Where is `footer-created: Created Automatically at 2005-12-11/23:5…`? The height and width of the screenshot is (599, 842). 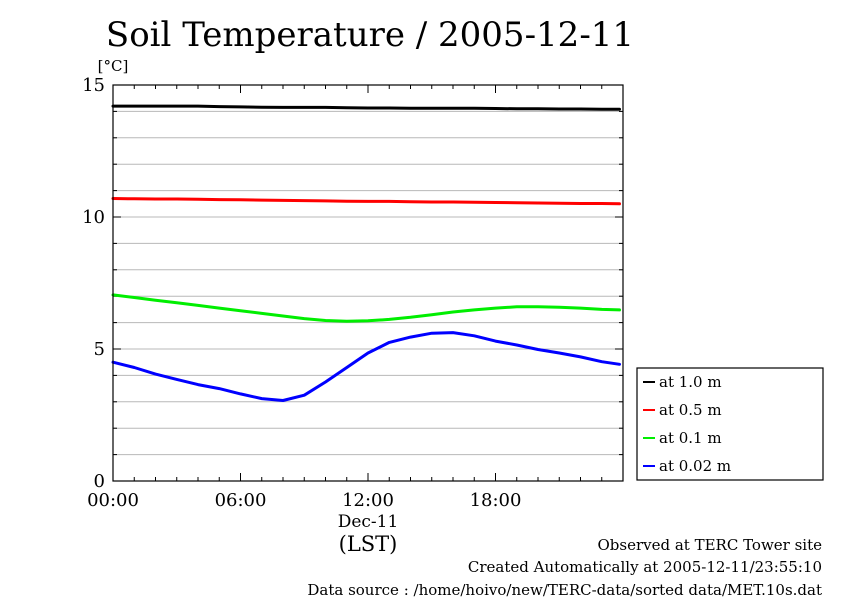 footer-created: Created Automatically at 2005-12-11/23:5… is located at coordinates (644, 567).